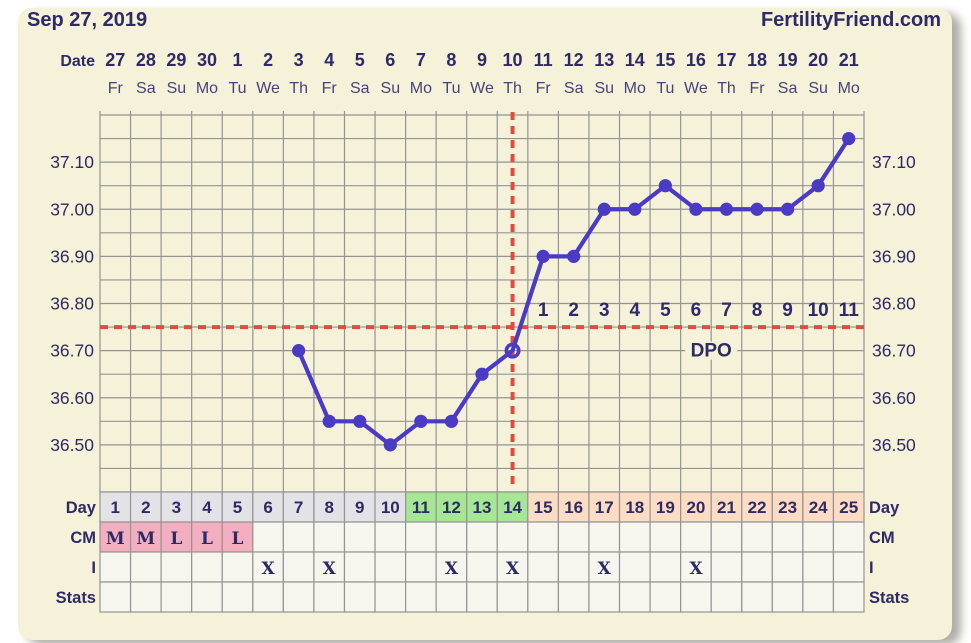 This screenshot has width=971, height=643. I want to click on temp-point-open, so click(512, 350).